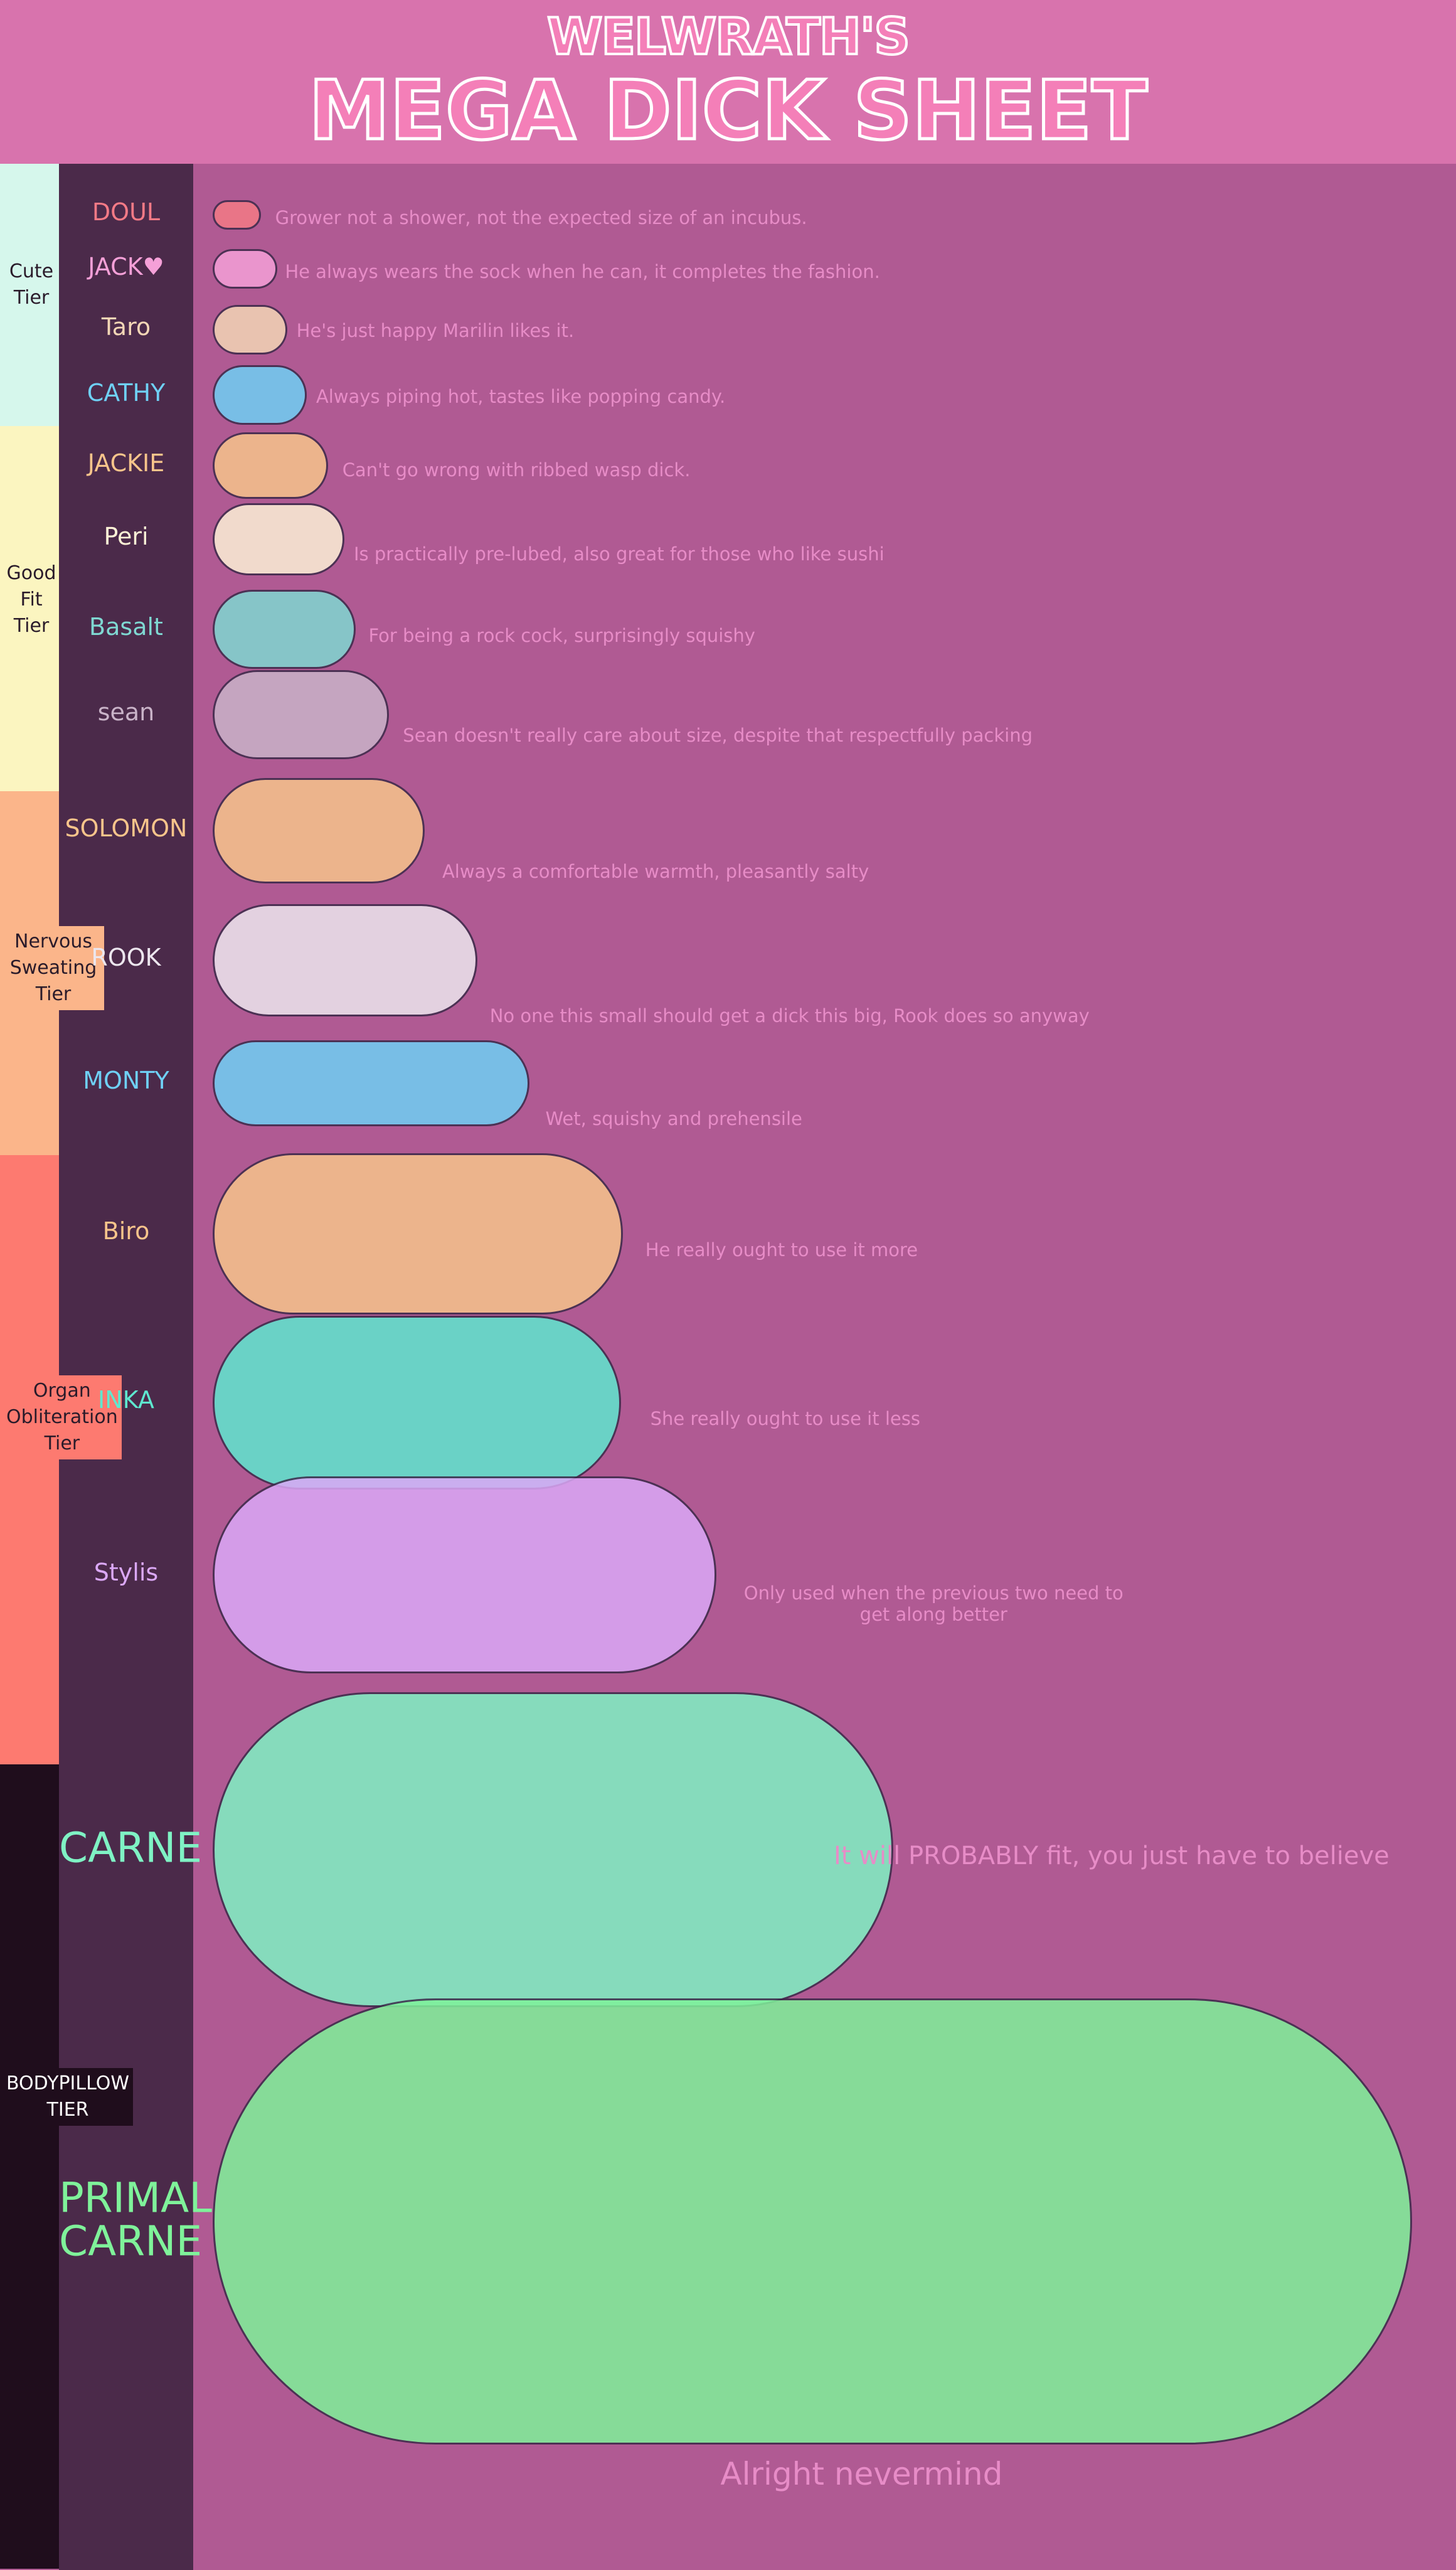 The width and height of the screenshot is (1456, 2570). Describe the element at coordinates (31, 599) in the screenshot. I see `tier-label: Good Fit Tier` at that location.